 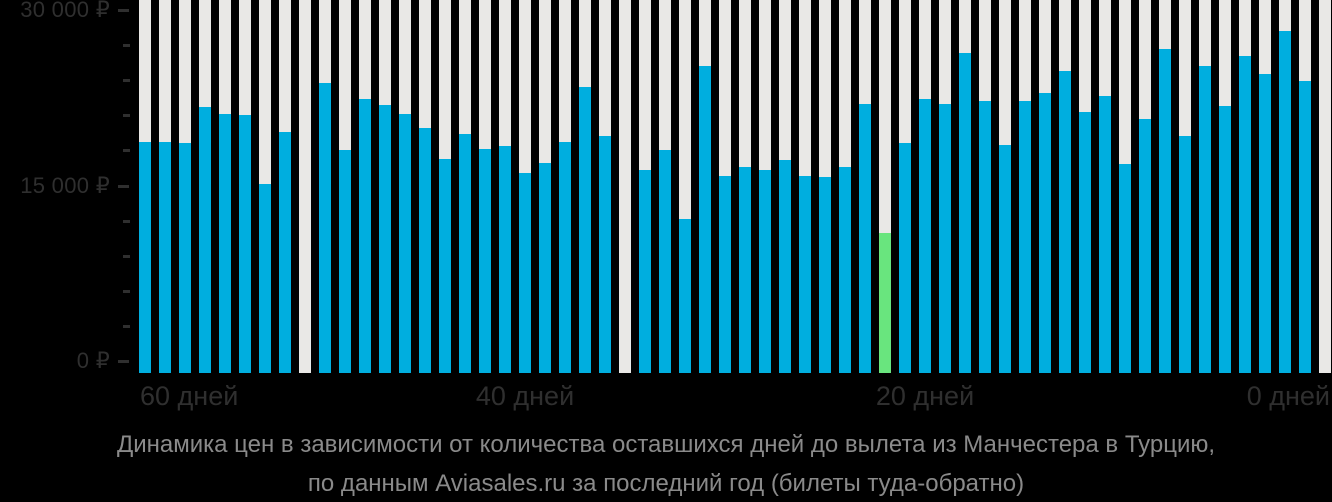 I want to click on y-axis-label: 30 000 ₽, so click(x=65, y=11).